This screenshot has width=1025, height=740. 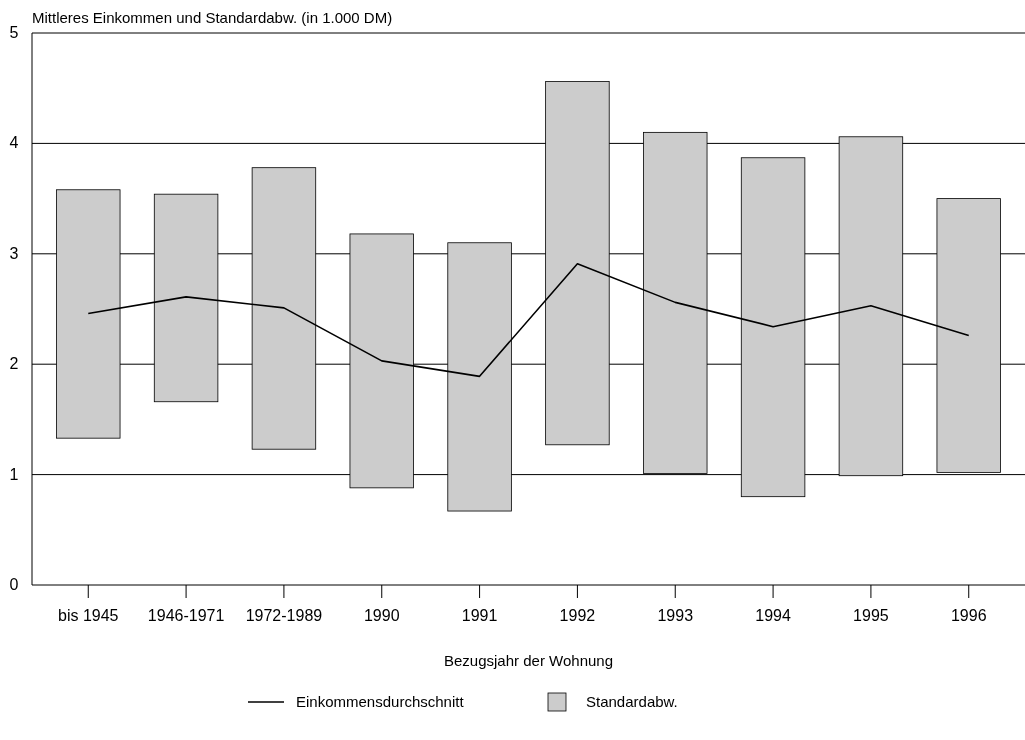 I want to click on y-tick-label: 3, so click(x=14, y=253).